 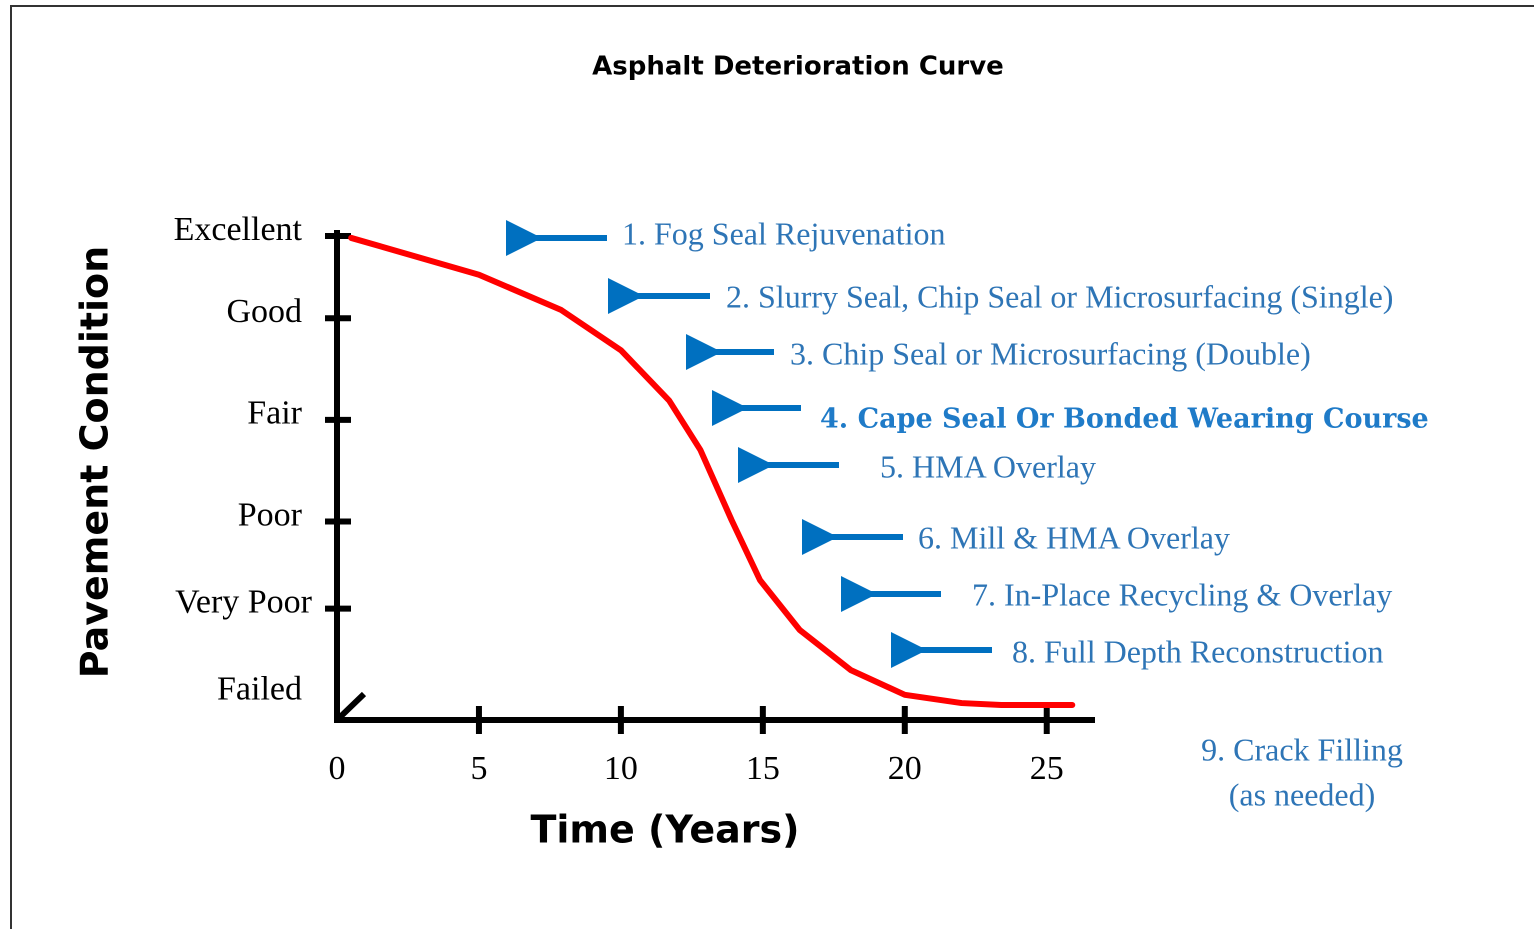 What do you see at coordinates (1050, 353) in the screenshot?
I see `annotation: 3. Chip Seal or Microsurfacing (Double)` at bounding box center [1050, 353].